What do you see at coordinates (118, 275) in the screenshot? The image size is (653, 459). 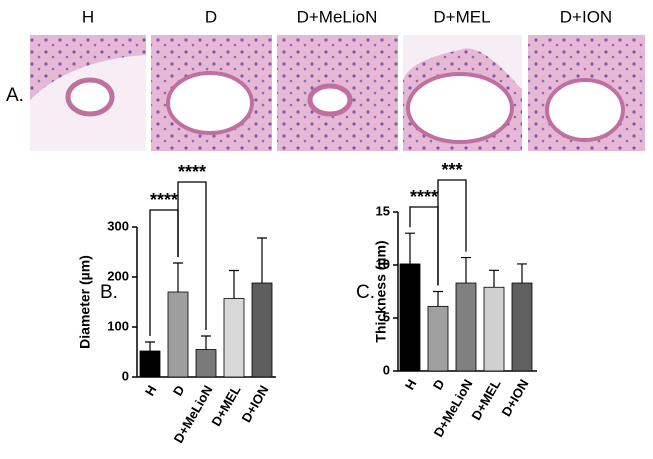 I see `y-tick-label: 200` at bounding box center [118, 275].